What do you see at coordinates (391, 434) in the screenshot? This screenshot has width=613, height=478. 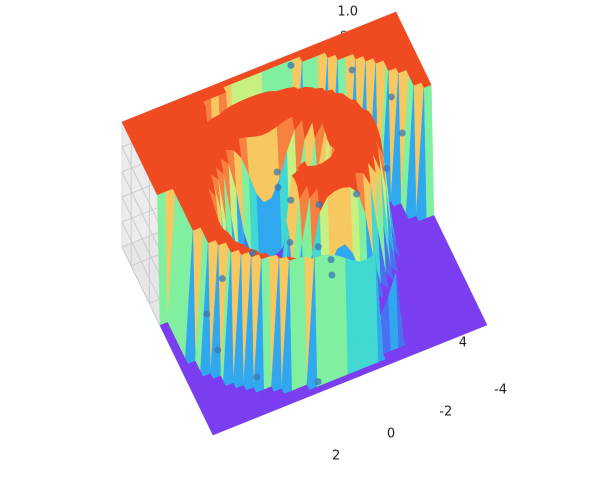 I see `x-tick-label: 0` at bounding box center [391, 434].